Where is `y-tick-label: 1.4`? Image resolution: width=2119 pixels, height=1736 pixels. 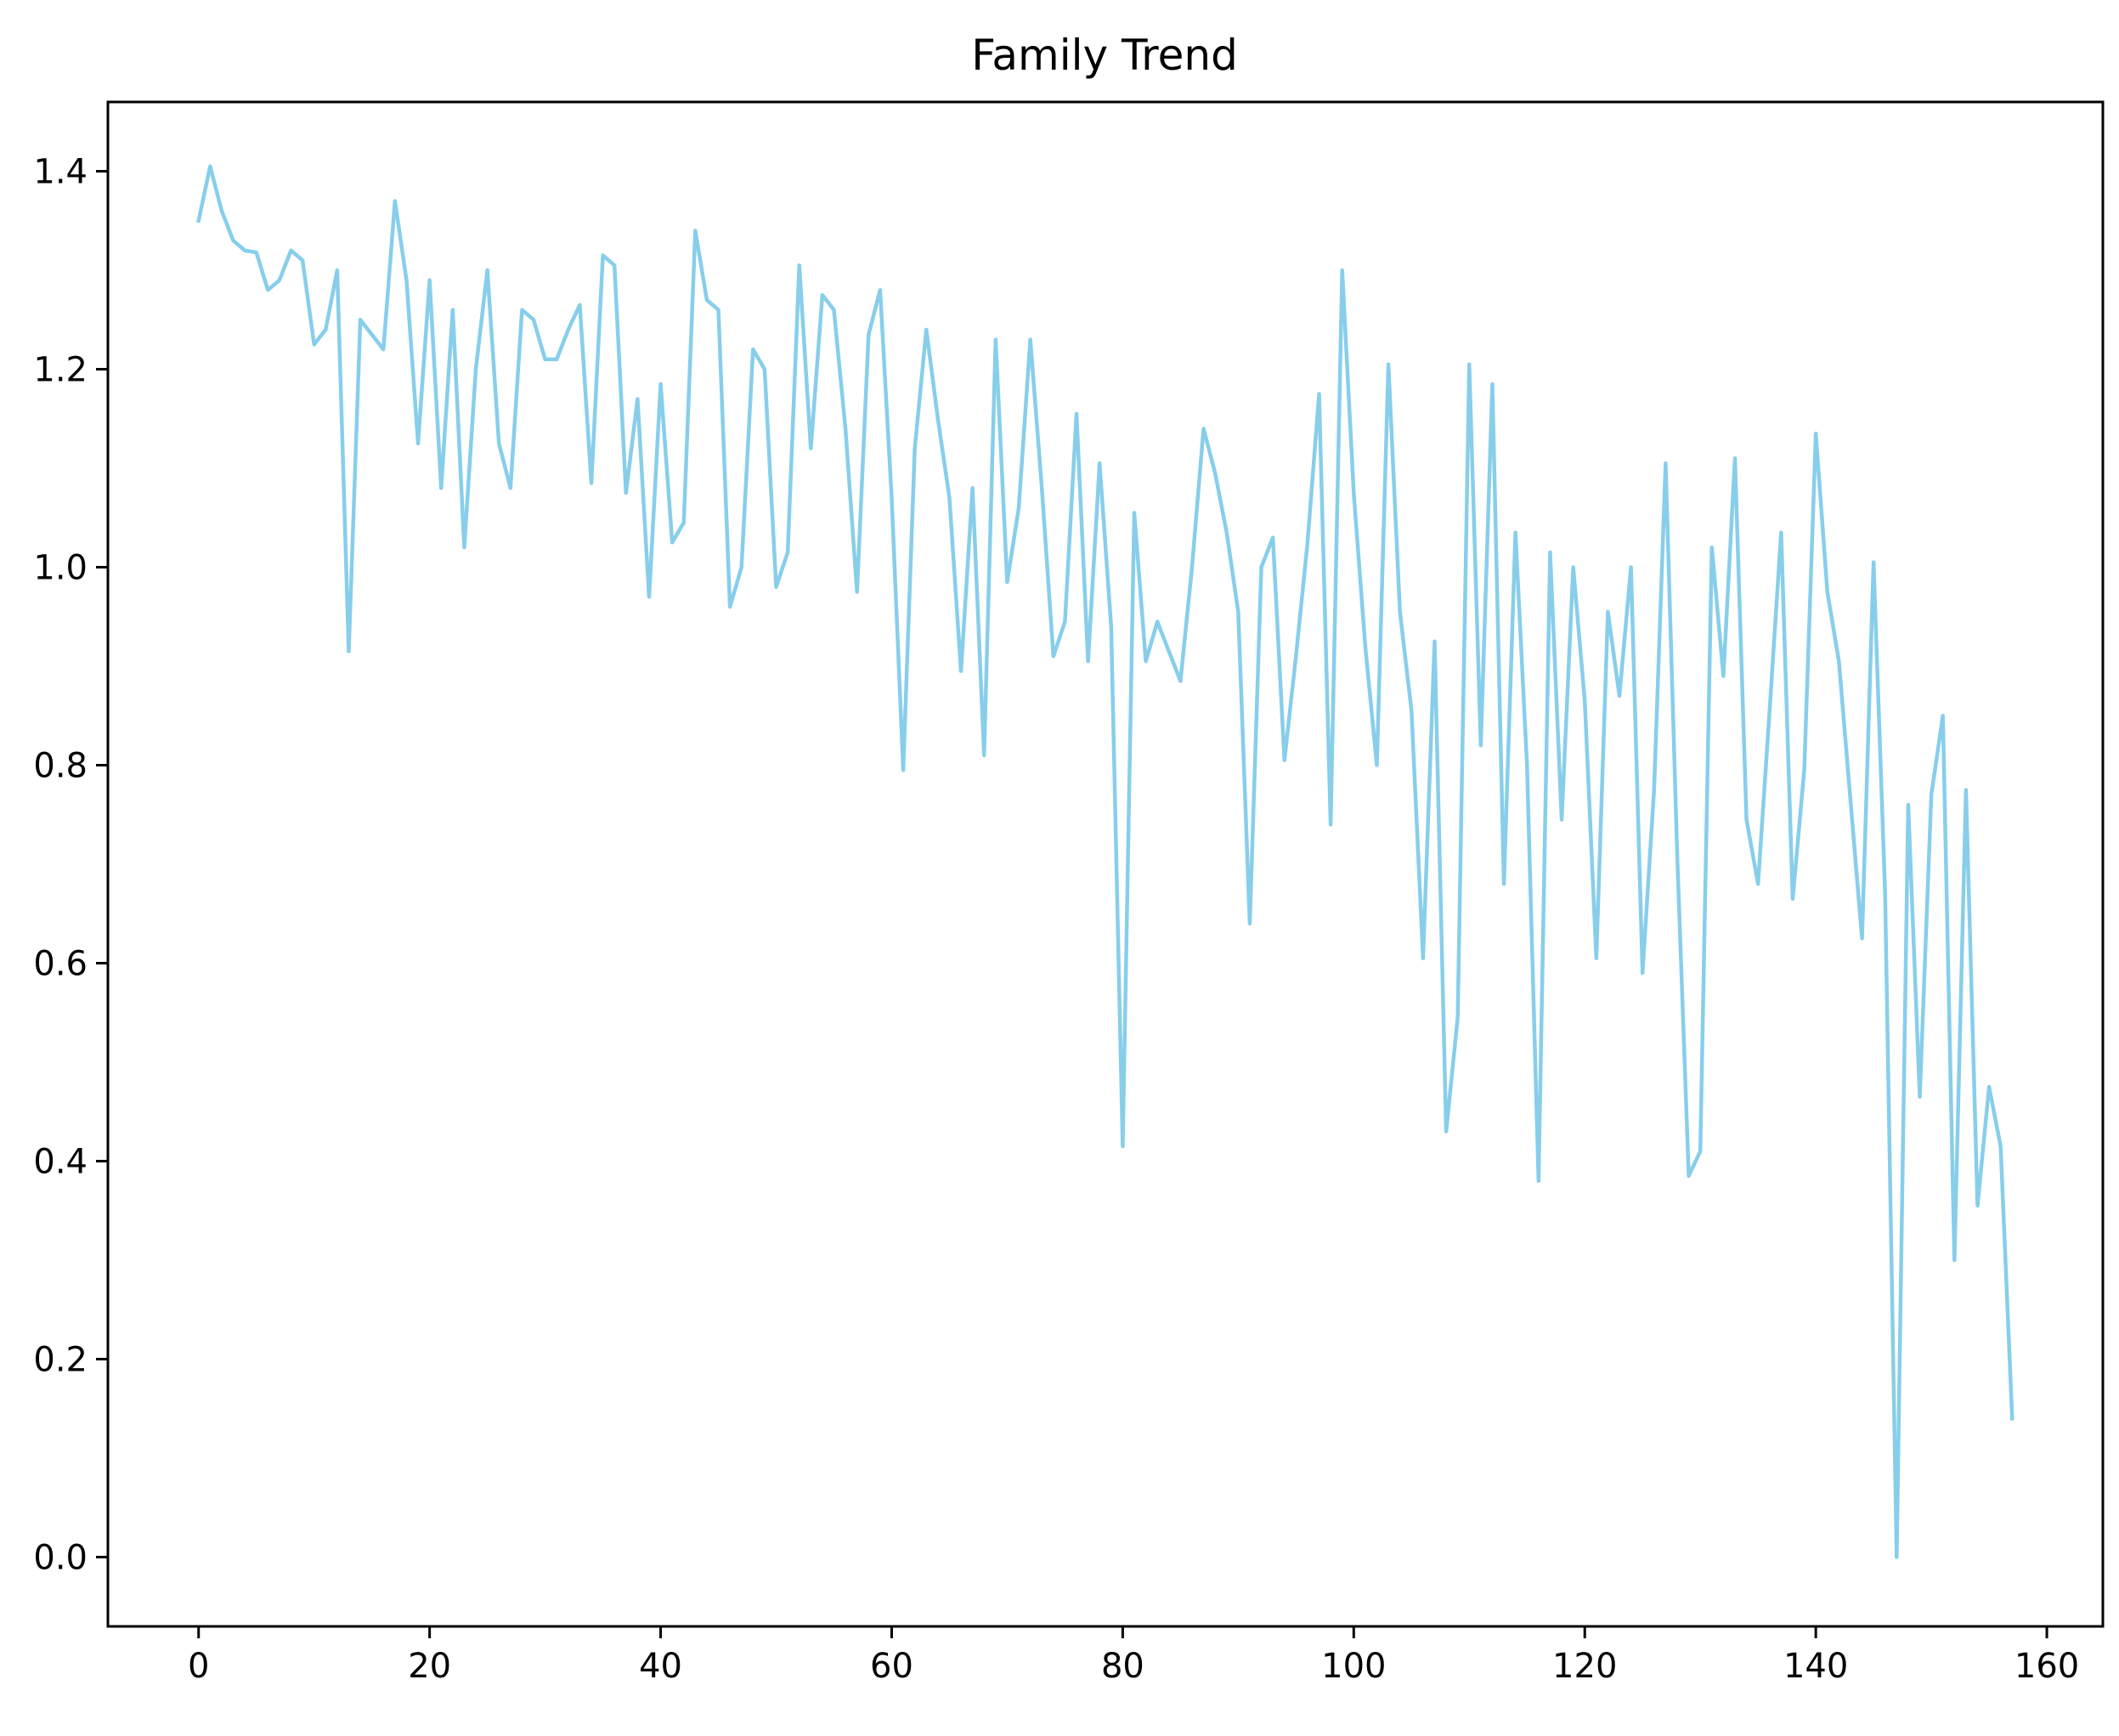 y-tick-label: 1.4 is located at coordinates (61, 173).